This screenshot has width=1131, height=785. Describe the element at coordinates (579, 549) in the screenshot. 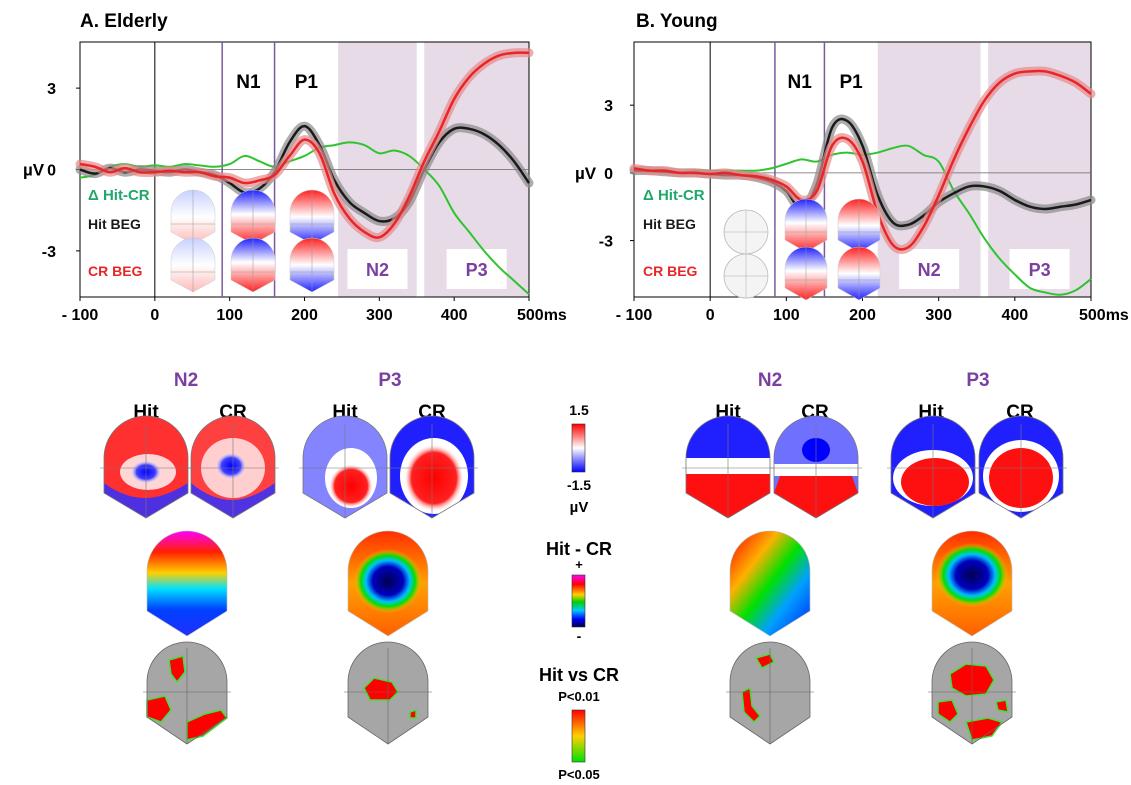

I see `diff-title: Hit - CR` at that location.